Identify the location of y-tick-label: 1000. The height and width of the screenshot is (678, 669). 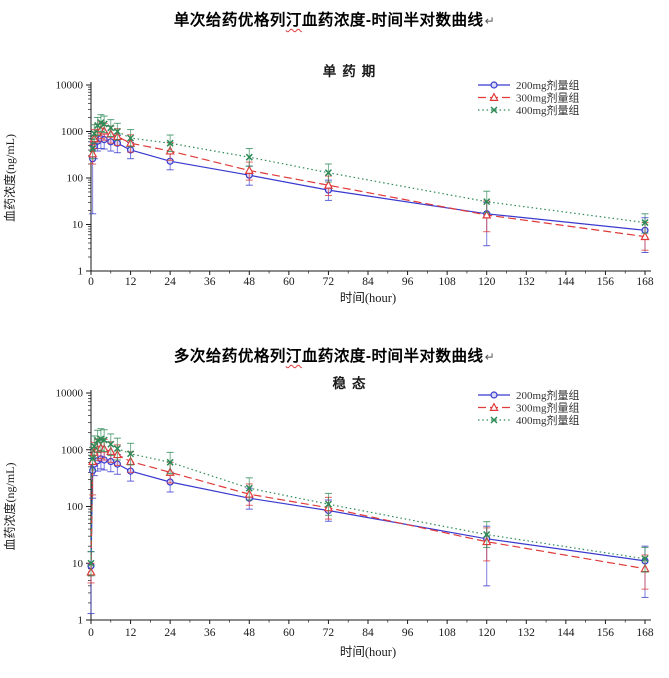
(72, 450).